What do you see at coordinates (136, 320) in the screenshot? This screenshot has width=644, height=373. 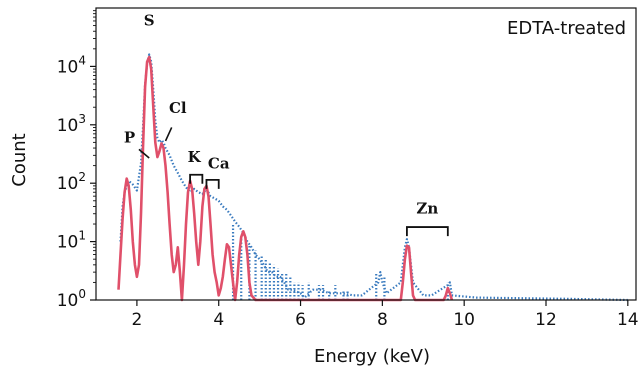 I see `x-tick-label: 2` at bounding box center [136, 320].